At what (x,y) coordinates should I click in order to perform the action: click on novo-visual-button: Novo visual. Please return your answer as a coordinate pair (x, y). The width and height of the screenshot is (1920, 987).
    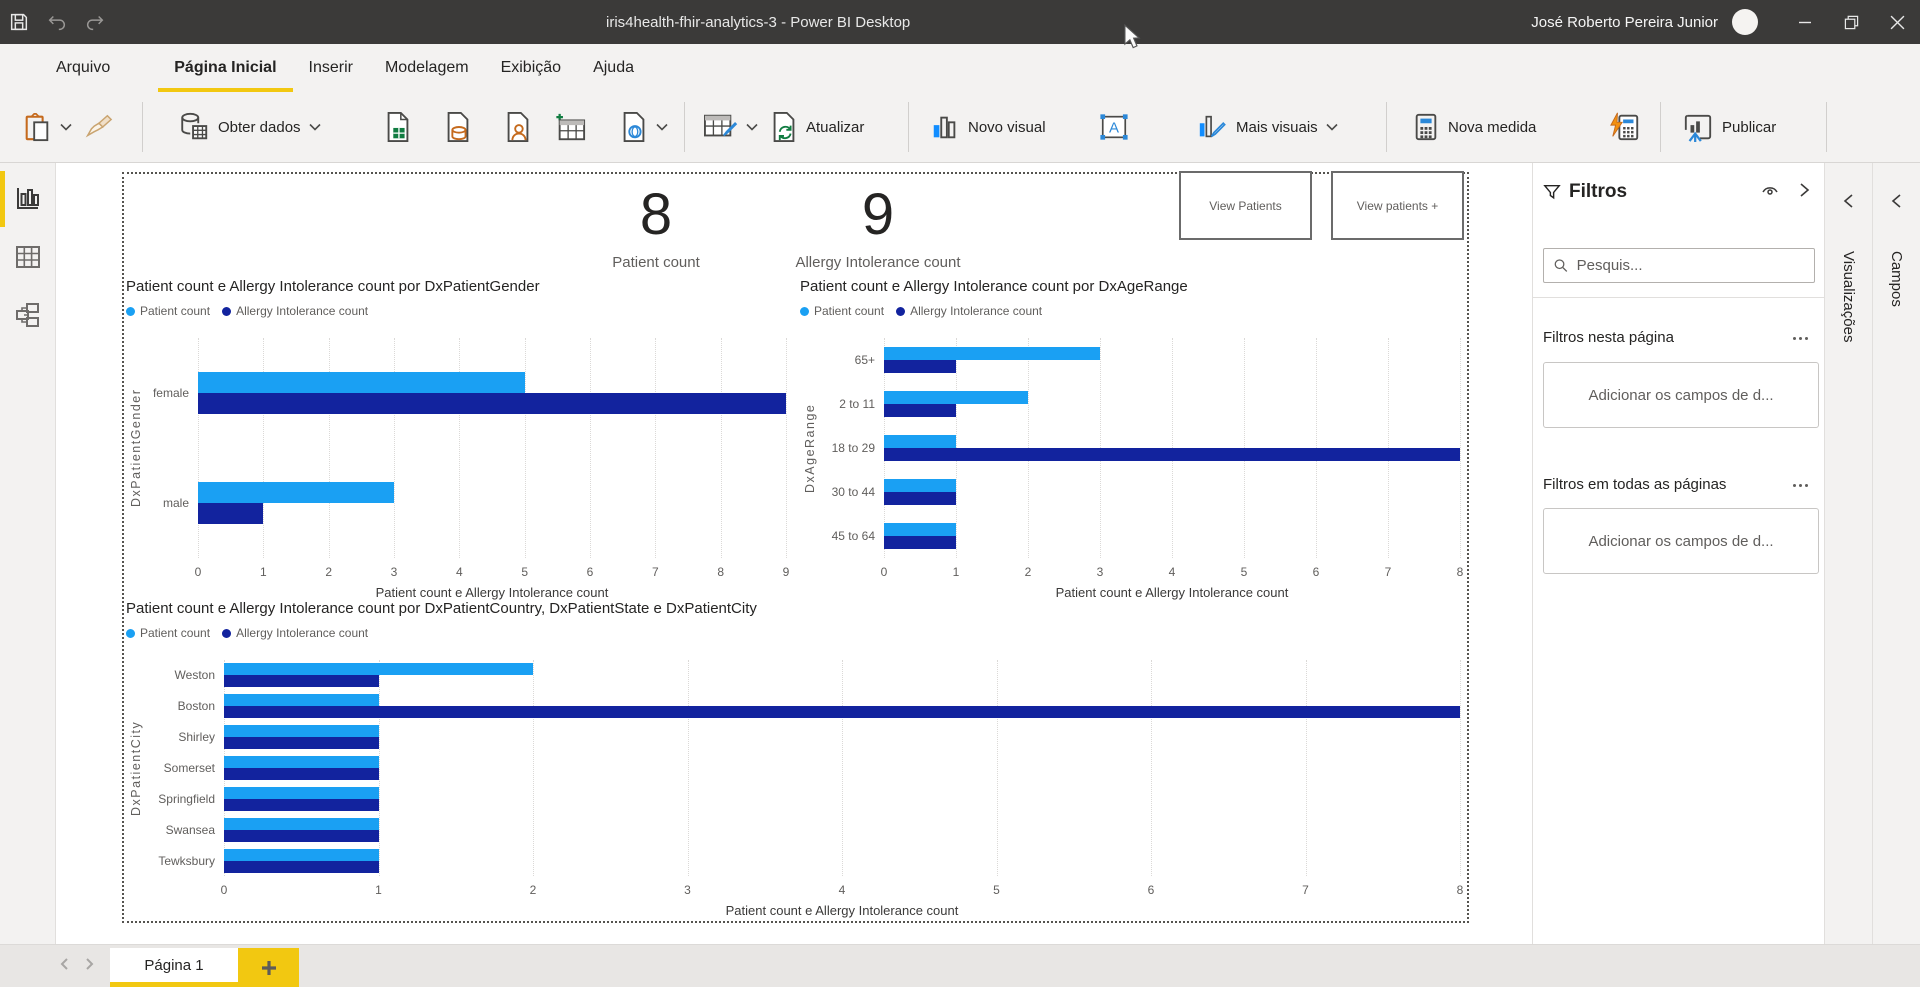
    Looking at the image, I should click on (988, 127).